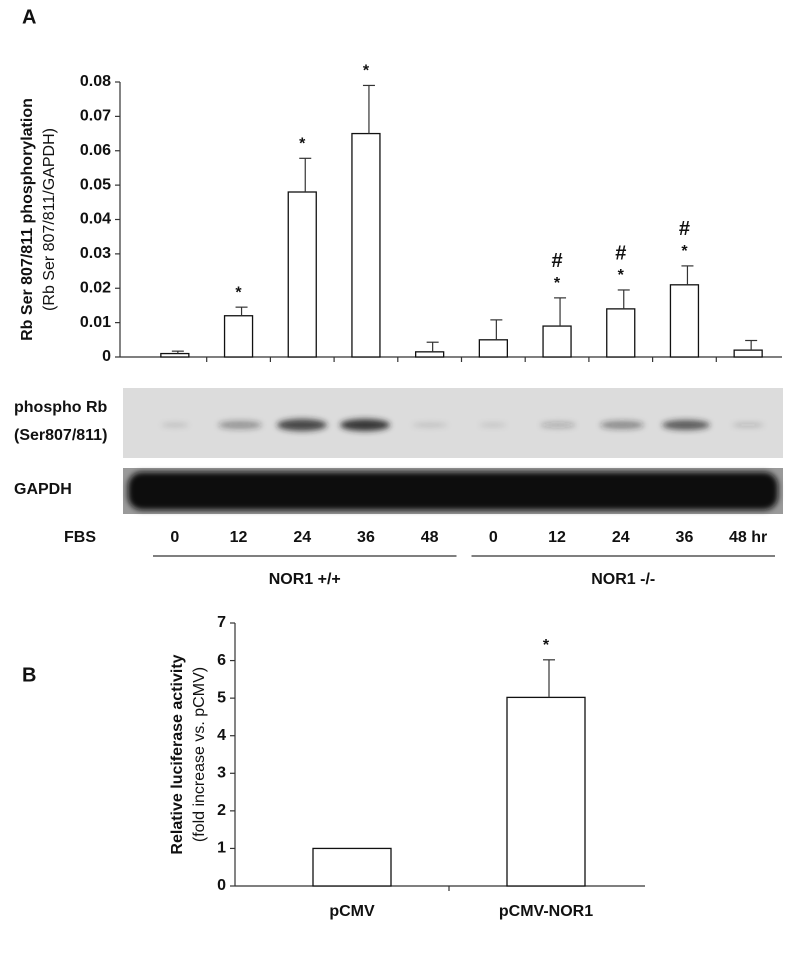 Image resolution: width=800 pixels, height=960 pixels. I want to click on x-tick-label: 48 hr, so click(748, 537).